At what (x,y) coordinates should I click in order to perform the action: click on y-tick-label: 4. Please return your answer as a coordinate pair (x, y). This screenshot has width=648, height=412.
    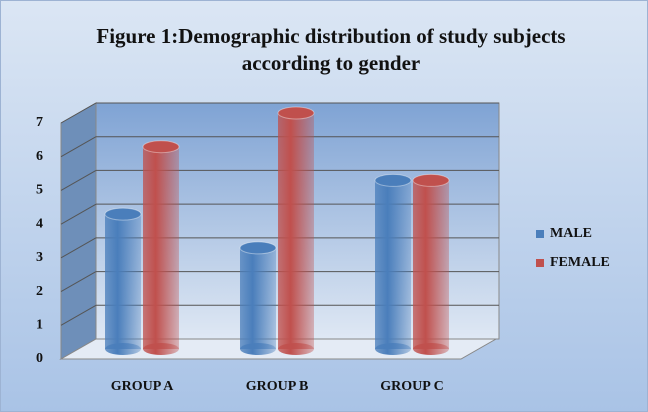
    Looking at the image, I should click on (39, 223).